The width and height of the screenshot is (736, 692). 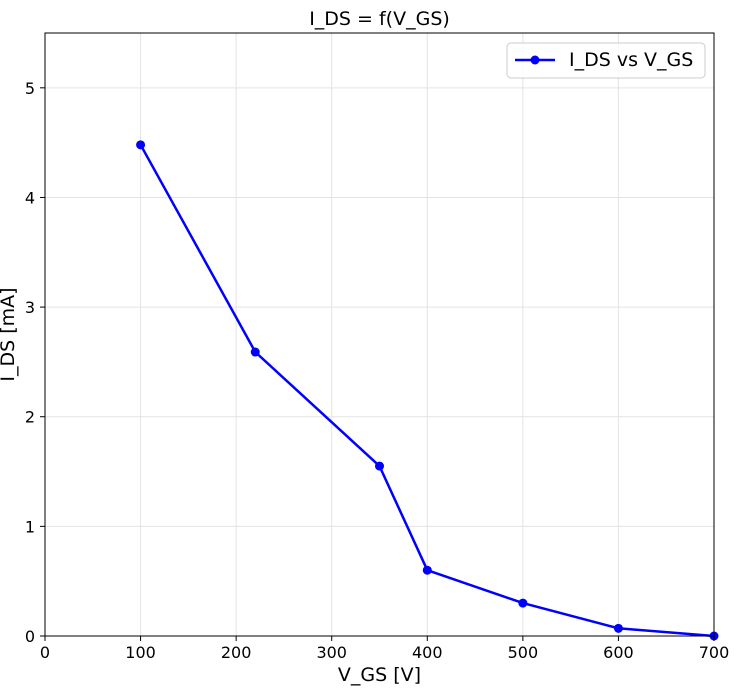 What do you see at coordinates (30, 417) in the screenshot?
I see `y-tick-label: 2` at bounding box center [30, 417].